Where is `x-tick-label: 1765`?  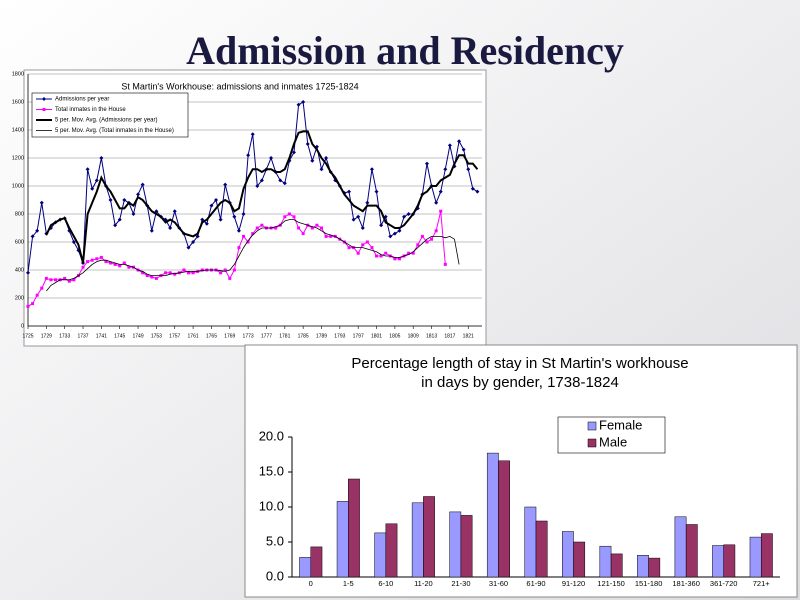
x-tick-label: 1765 is located at coordinates (211, 336).